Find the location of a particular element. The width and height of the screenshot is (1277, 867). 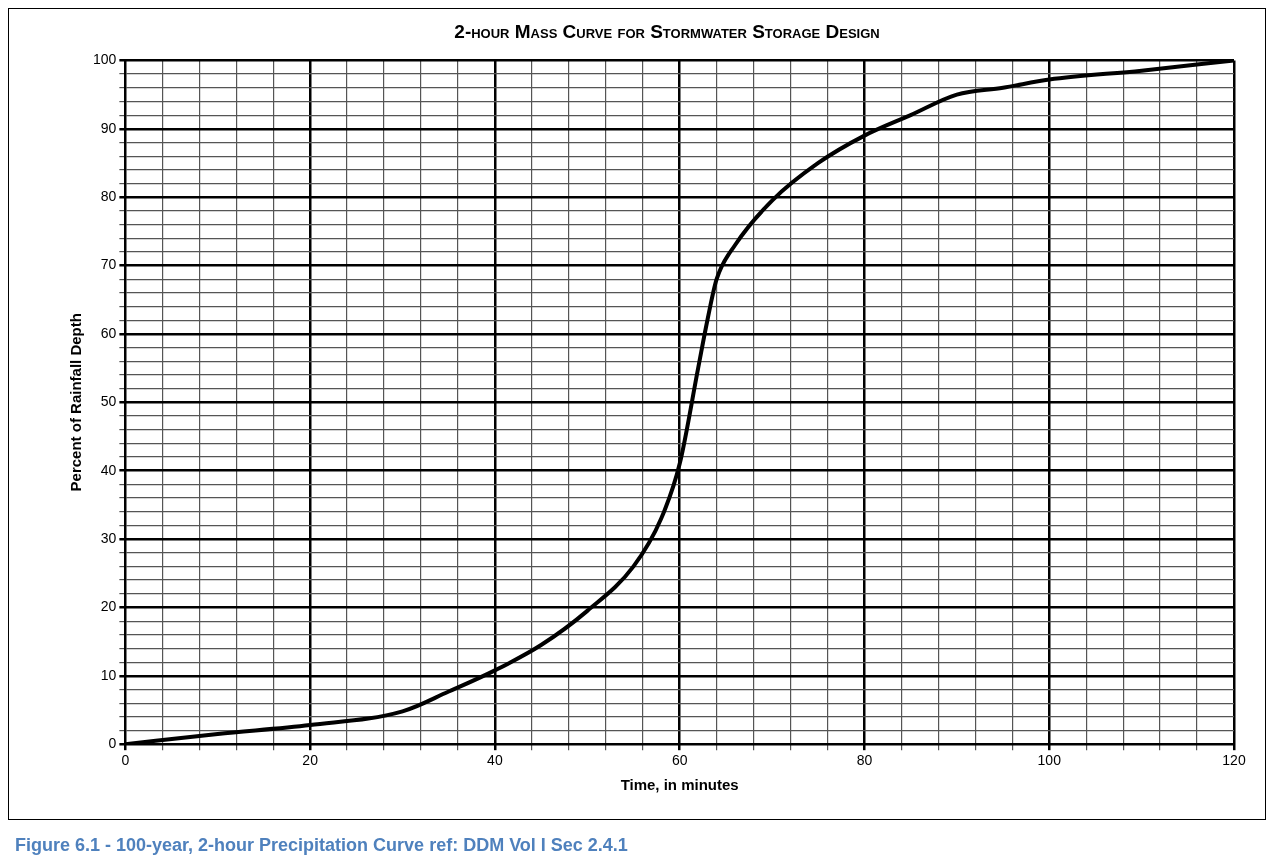

chart-title: 2-hour Mass Curve for Stormwater Storage Design is located at coordinates (667, 32).